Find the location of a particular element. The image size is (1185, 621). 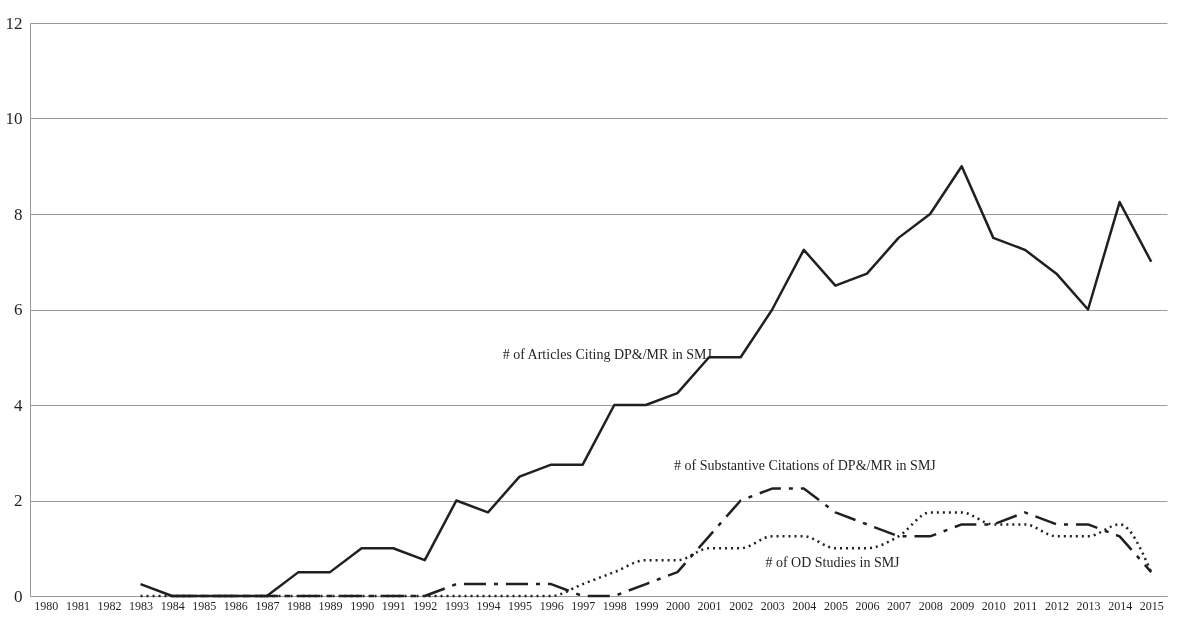

x-tick-label: 2011 is located at coordinates (1025, 605).